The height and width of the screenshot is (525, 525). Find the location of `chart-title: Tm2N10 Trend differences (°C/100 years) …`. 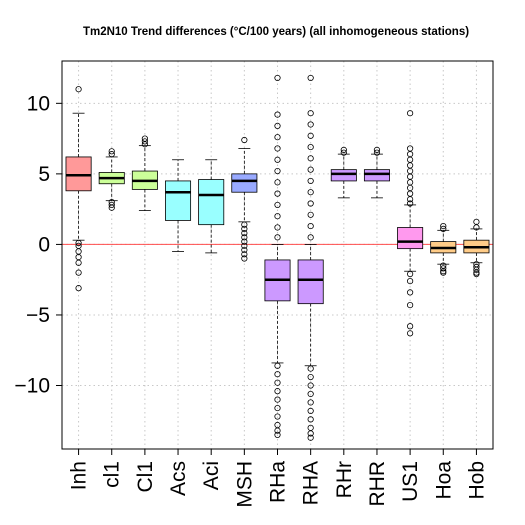

chart-title: Tm2N10 Trend differences (°C/100 years) … is located at coordinates (276, 32).